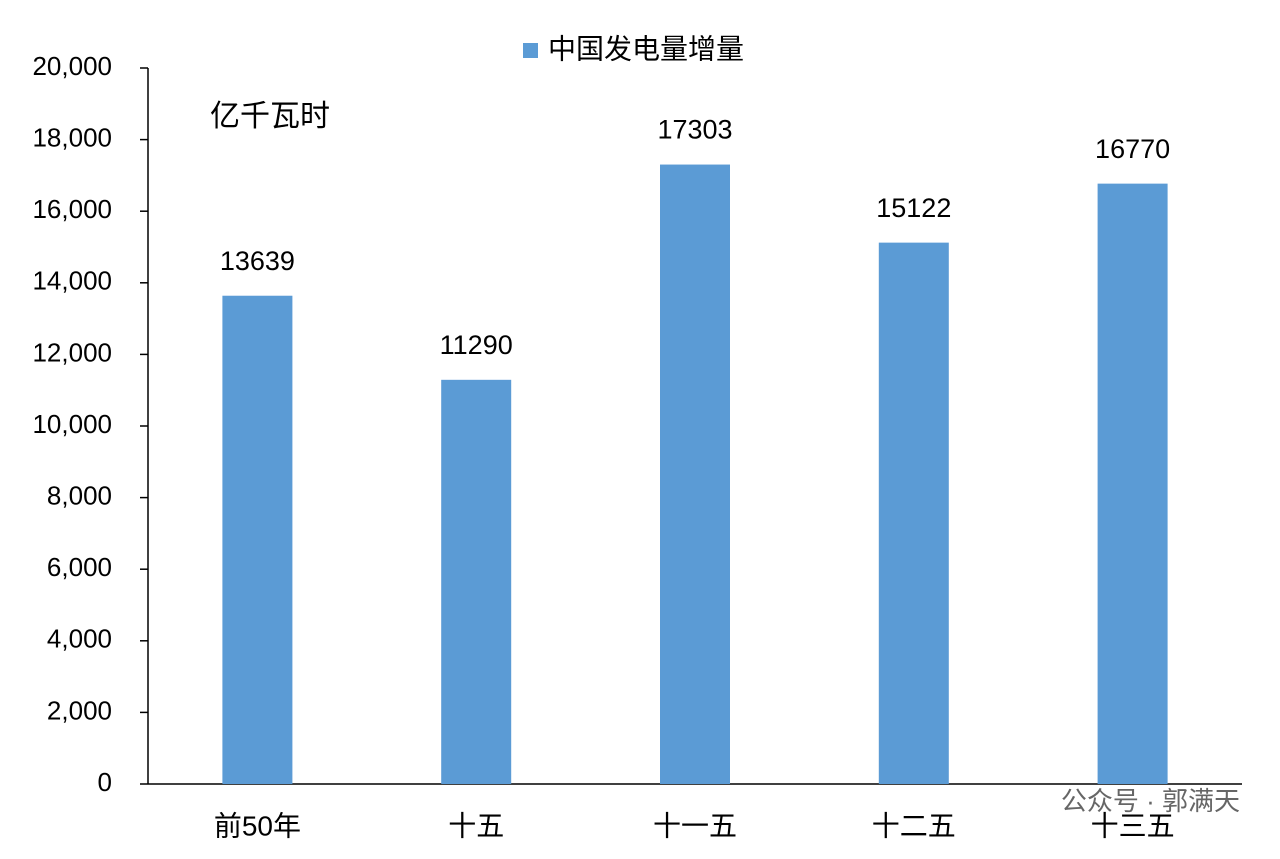 This screenshot has height=859, width=1280. What do you see at coordinates (694, 130) in the screenshot?
I see `value-label: 17303` at bounding box center [694, 130].